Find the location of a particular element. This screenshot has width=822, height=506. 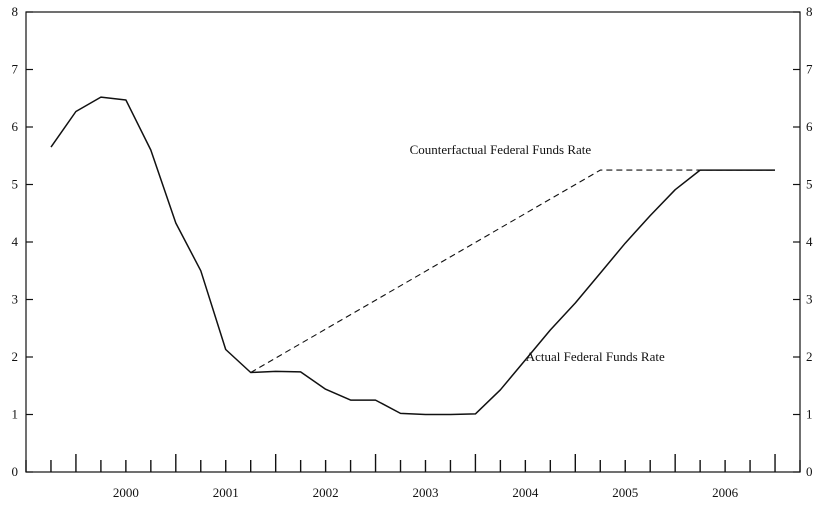

left-y-tick-label: 1 is located at coordinates (15, 414).